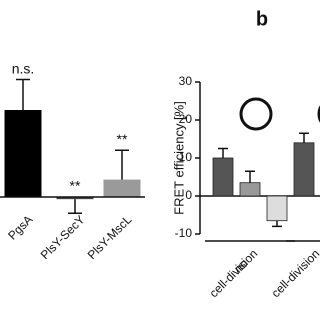  Describe the element at coordinates (186, 81) in the screenshot. I see `y-tick-label: 30` at that location.